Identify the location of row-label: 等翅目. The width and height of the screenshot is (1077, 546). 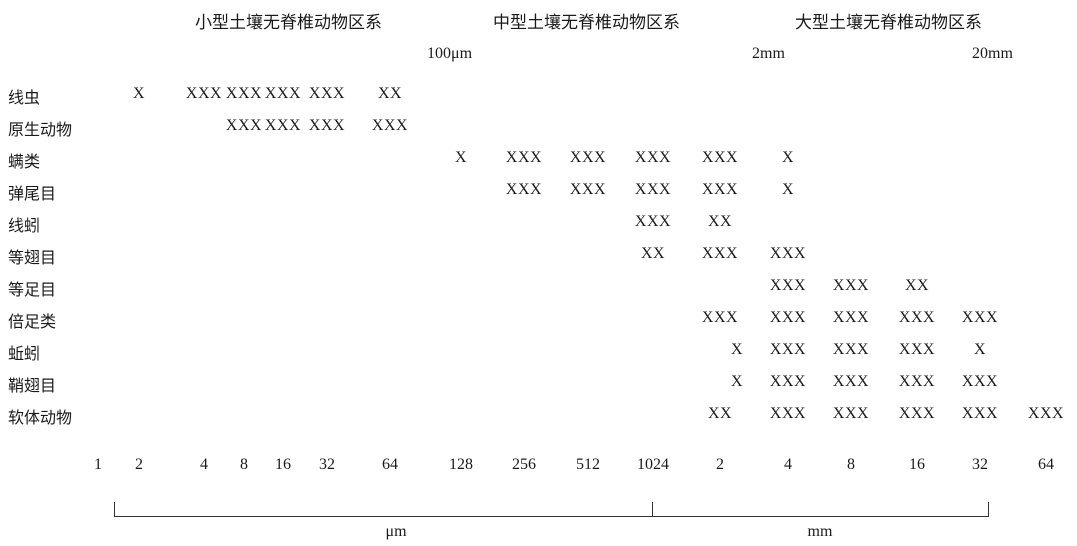
(32, 257).